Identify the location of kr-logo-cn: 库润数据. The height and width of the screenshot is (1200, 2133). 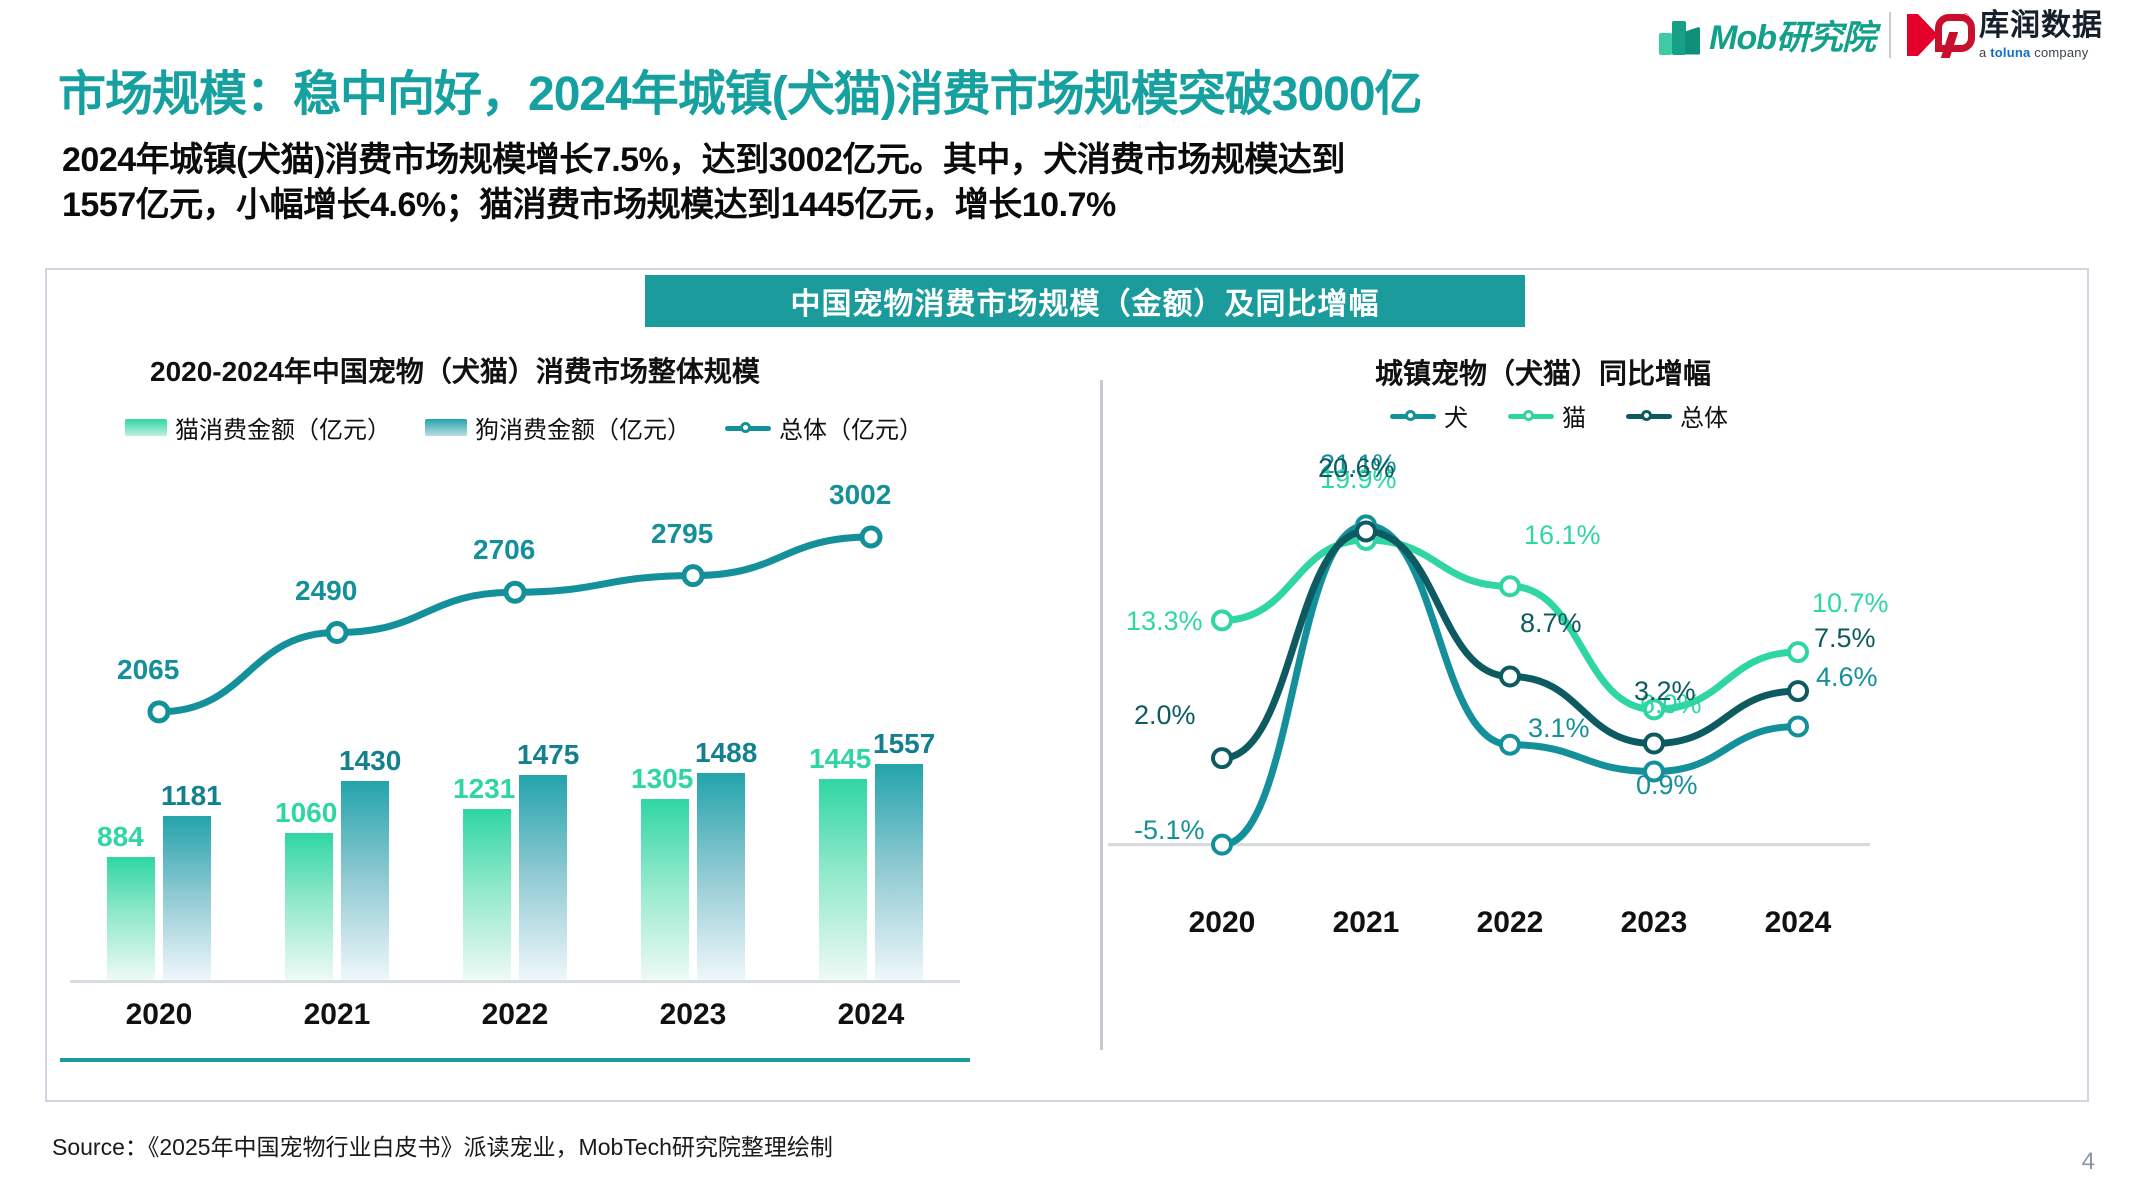
(2041, 25).